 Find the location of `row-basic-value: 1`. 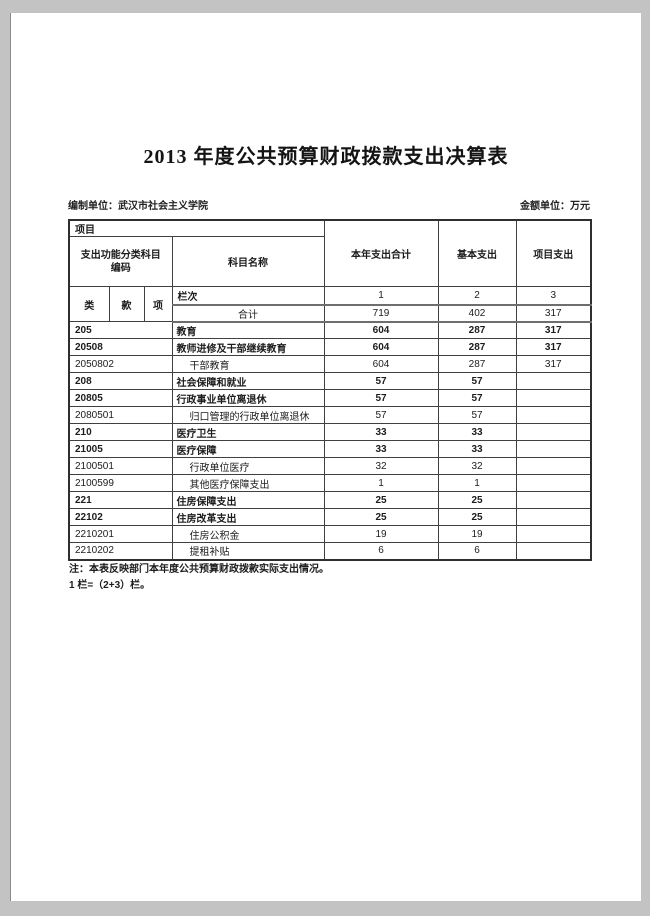

row-basic-value: 1 is located at coordinates (477, 483).